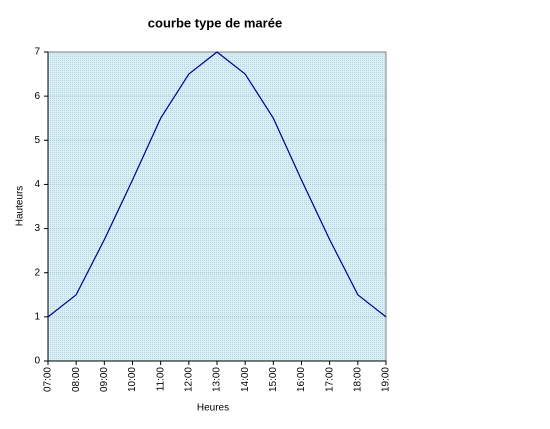  Describe the element at coordinates (76, 379) in the screenshot. I see `x-tick-label: 08:00` at that location.